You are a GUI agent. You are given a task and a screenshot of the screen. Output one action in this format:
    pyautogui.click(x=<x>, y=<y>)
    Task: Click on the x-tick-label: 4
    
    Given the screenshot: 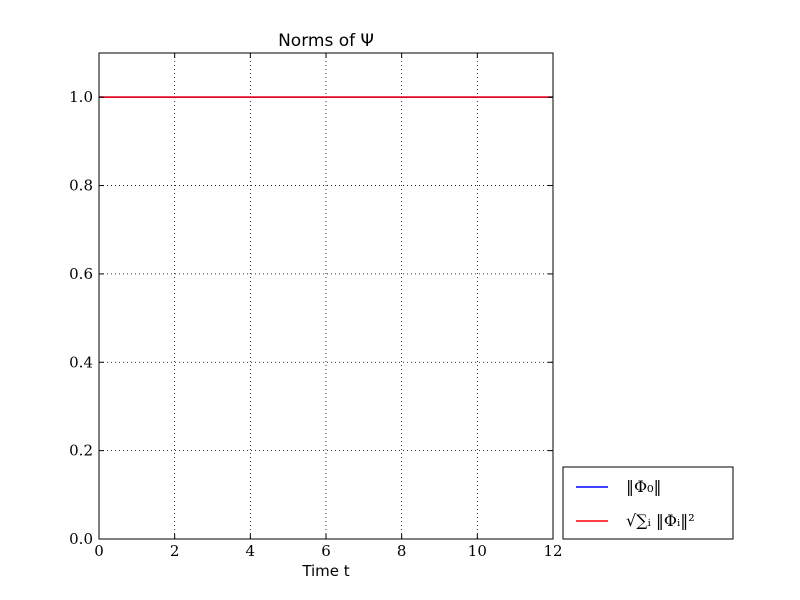 What is the action you would take?
    pyautogui.click(x=251, y=551)
    